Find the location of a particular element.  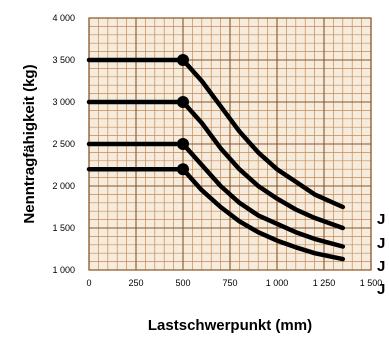

series-label-1: J is located at coordinates (381, 219).